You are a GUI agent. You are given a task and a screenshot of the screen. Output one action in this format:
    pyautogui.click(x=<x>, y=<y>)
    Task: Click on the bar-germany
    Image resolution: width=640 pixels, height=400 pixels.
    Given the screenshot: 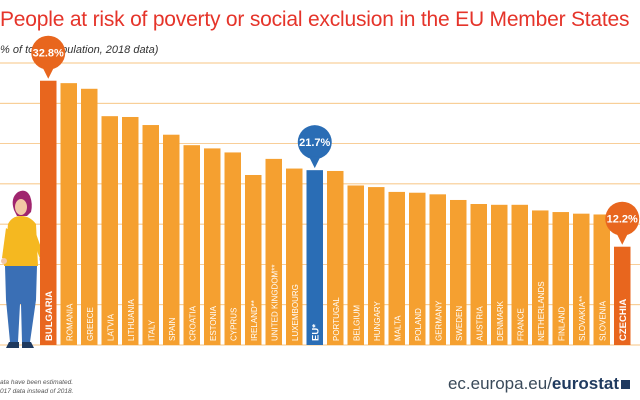 What is the action you would take?
    pyautogui.click(x=437, y=269)
    